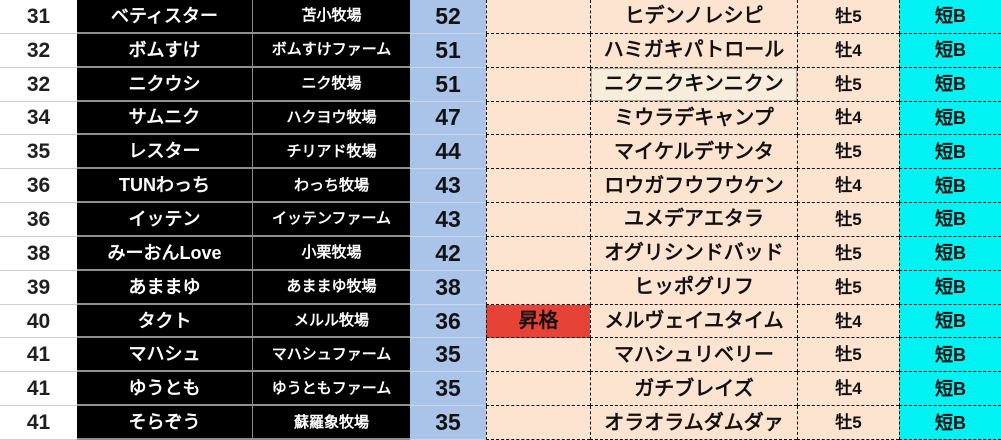 The width and height of the screenshot is (1001, 440). Describe the element at coordinates (448, 287) in the screenshot. I see `score-cell: 38` at that location.